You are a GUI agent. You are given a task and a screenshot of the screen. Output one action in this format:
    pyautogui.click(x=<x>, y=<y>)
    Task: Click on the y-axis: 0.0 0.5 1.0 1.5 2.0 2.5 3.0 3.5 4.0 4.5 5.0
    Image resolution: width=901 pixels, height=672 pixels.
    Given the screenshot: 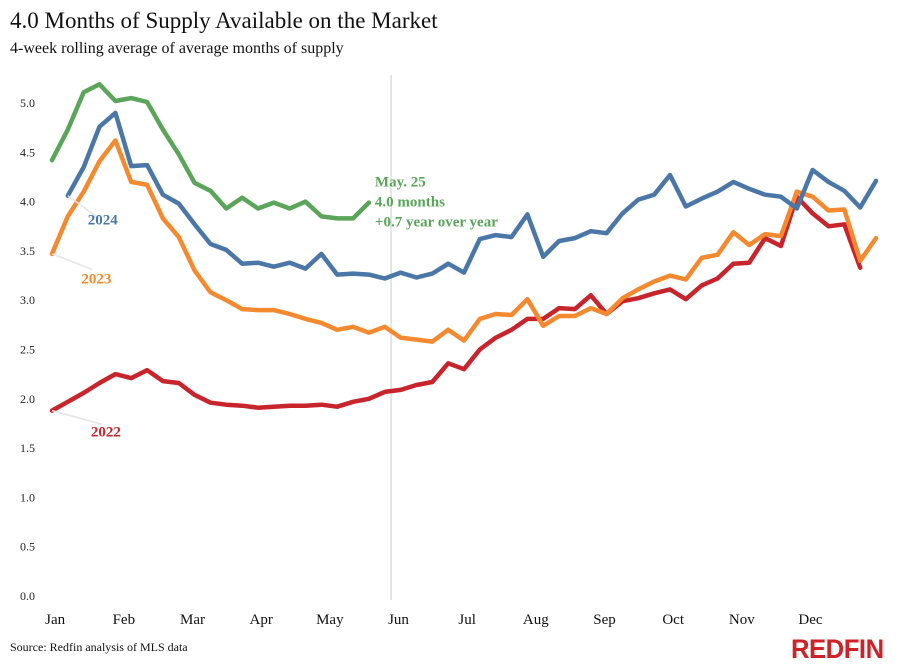 What is the action you would take?
    pyautogui.click(x=27, y=349)
    